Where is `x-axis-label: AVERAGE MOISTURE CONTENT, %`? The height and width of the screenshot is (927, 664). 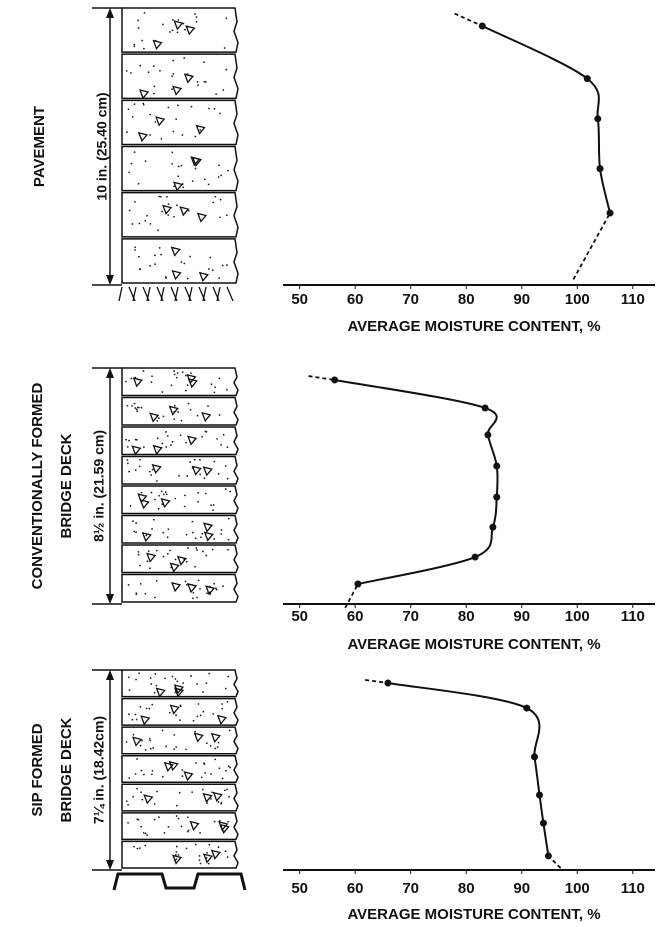
x-axis-label: AVERAGE MOISTURE CONTENT, % is located at coordinates (473, 326).